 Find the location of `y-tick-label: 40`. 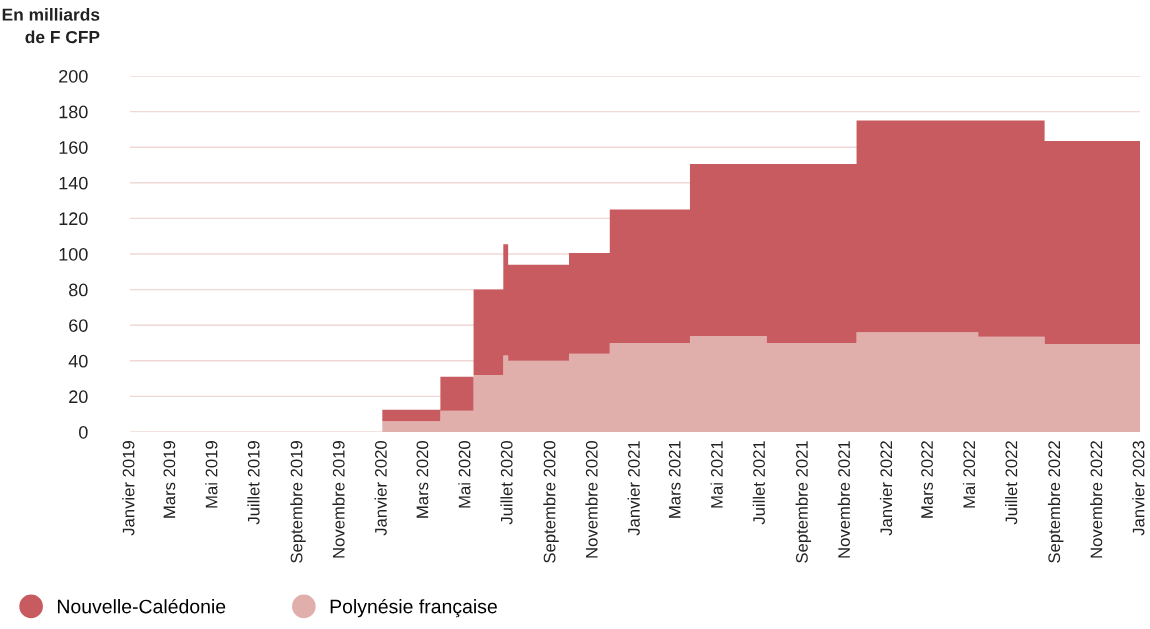

y-tick-label: 40 is located at coordinates (78, 361).